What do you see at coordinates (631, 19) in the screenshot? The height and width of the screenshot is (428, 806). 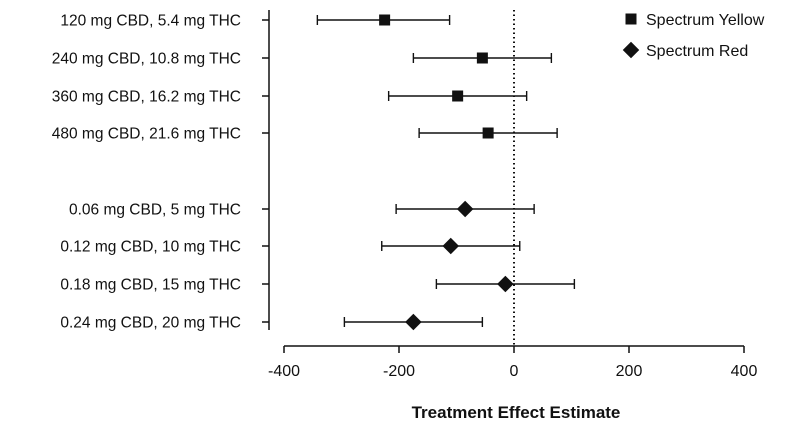 I see `legend-square-icon` at bounding box center [631, 19].